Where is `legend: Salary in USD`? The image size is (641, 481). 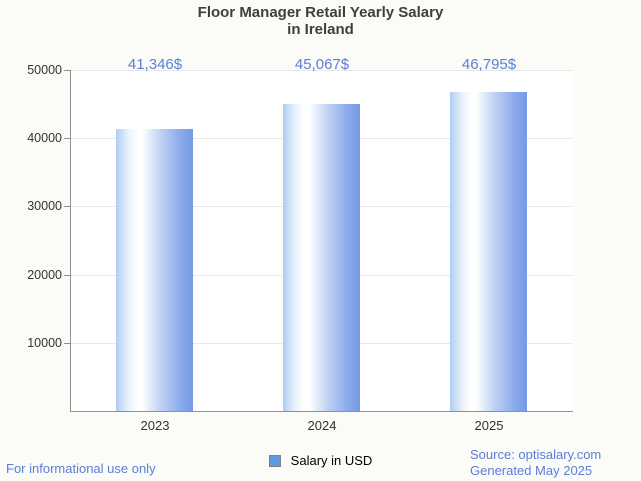
legend: Salary in USD is located at coordinates (320, 460).